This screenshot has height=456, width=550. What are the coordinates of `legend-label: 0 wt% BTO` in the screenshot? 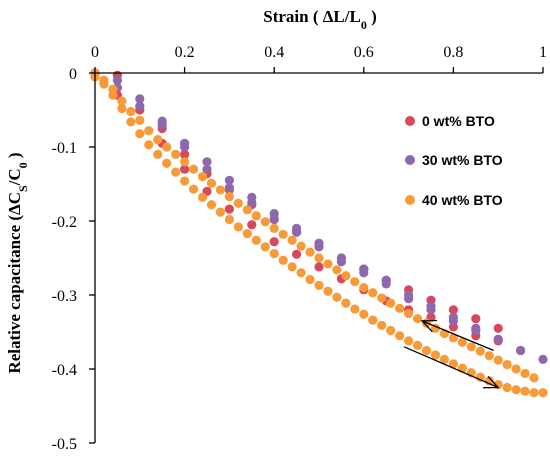 It's located at (458, 121).